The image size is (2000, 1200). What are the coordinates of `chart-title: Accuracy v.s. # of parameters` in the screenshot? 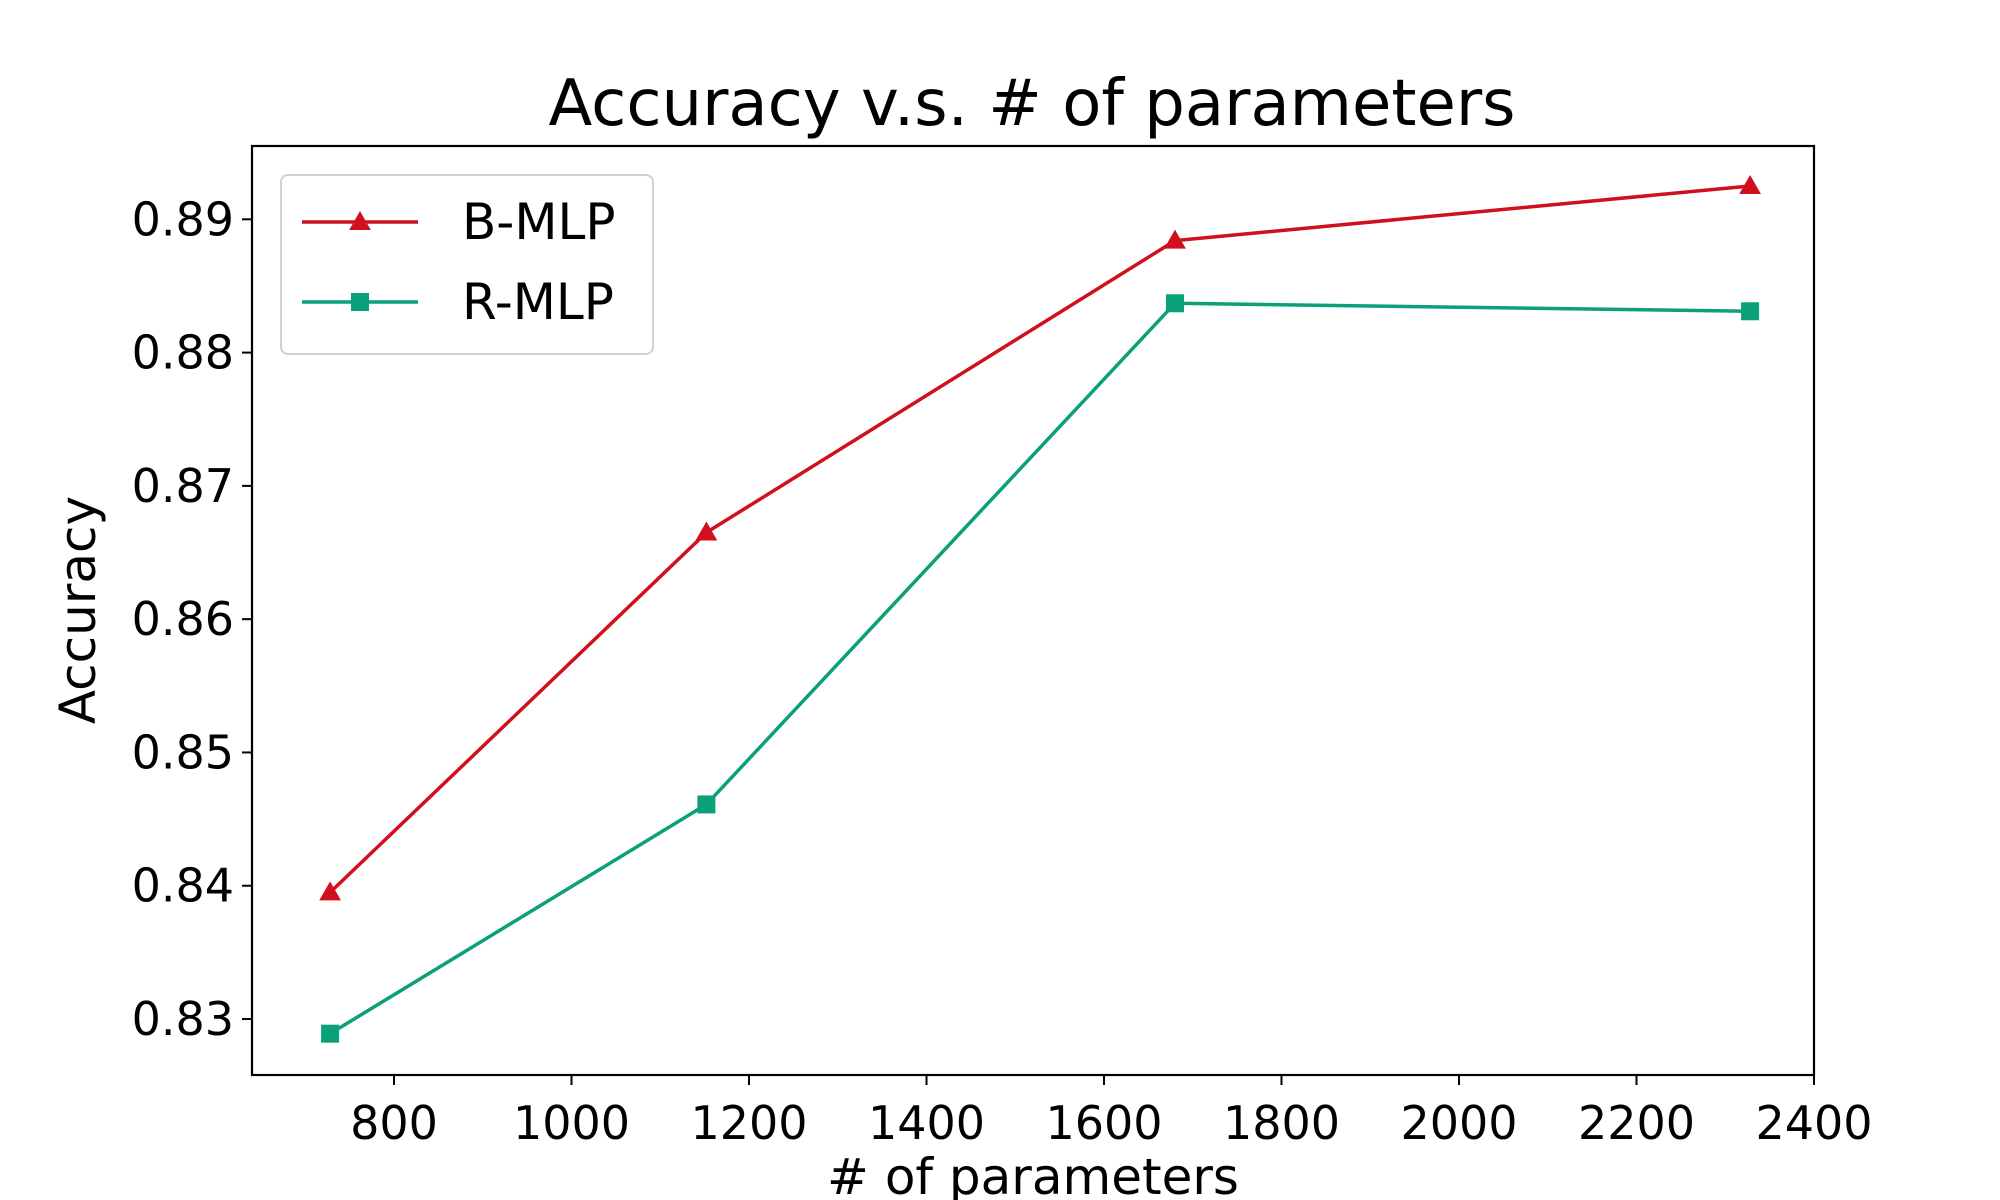 It's located at (1031, 104).